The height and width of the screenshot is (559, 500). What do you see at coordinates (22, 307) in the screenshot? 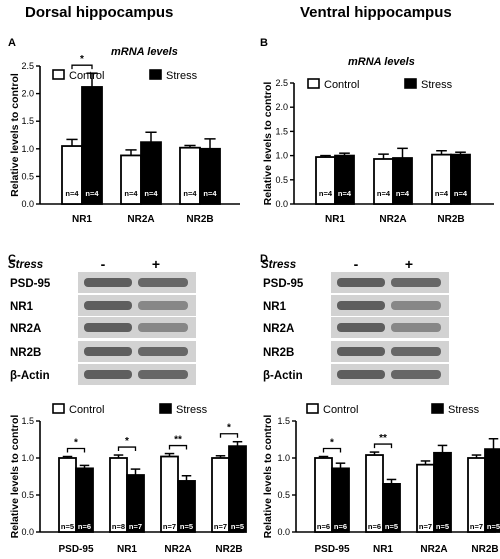
I see `blot-row-label: NR1` at bounding box center [22, 307].